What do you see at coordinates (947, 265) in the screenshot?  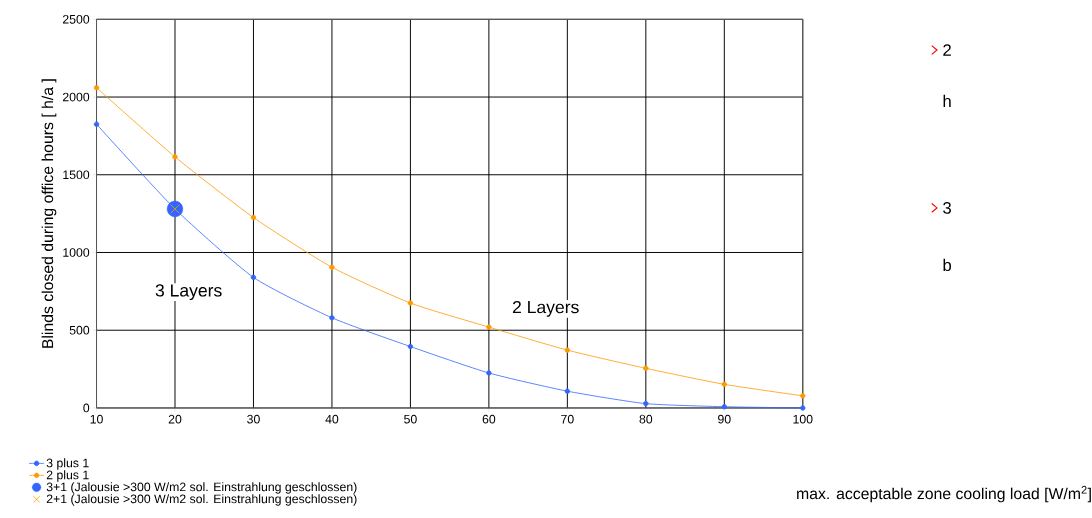 I see `text: b` at bounding box center [947, 265].